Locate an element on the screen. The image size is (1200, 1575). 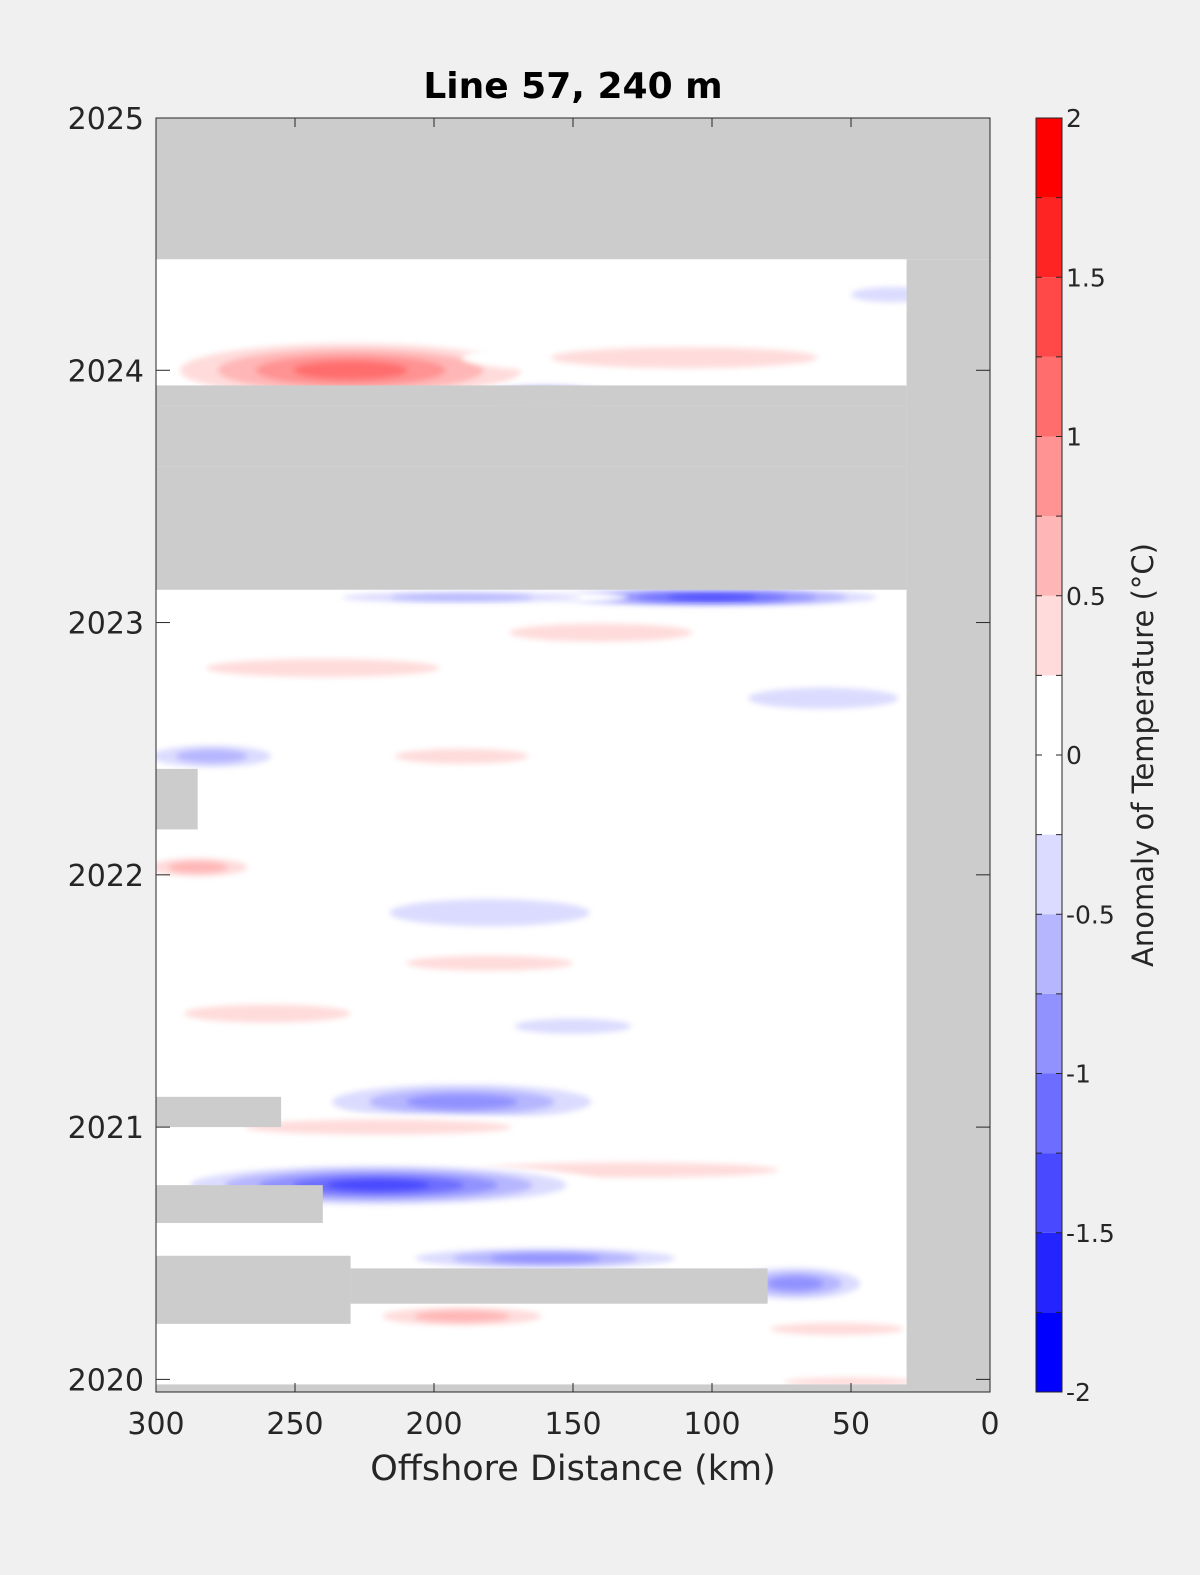
y-tick-label: 2023 is located at coordinates (106, 624).